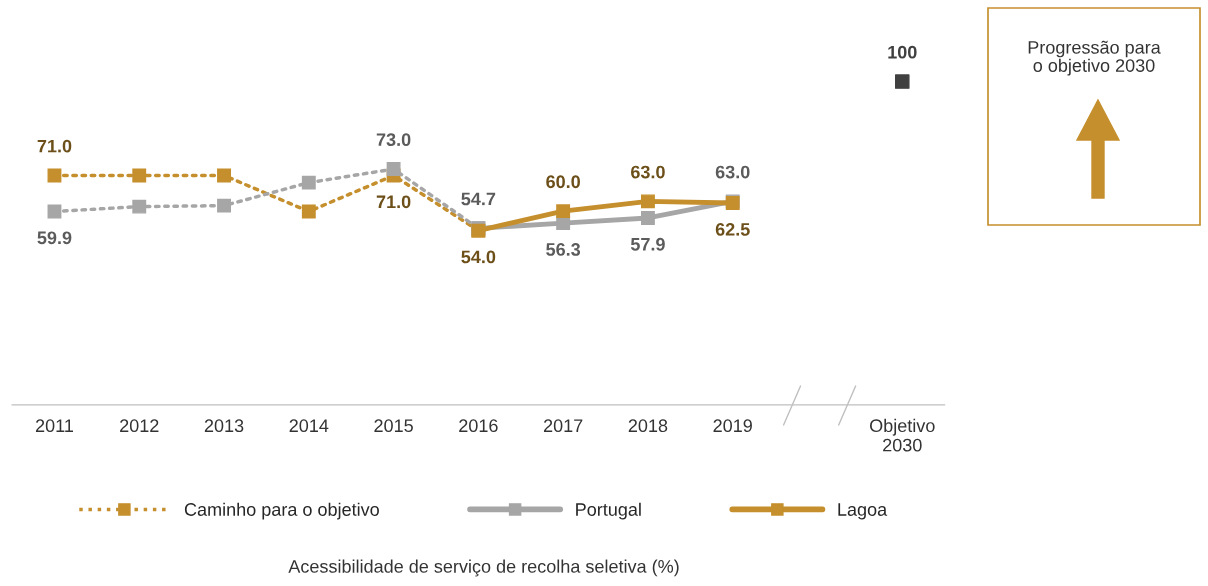  I want to click on x-tick-label: 2013, so click(224, 426).